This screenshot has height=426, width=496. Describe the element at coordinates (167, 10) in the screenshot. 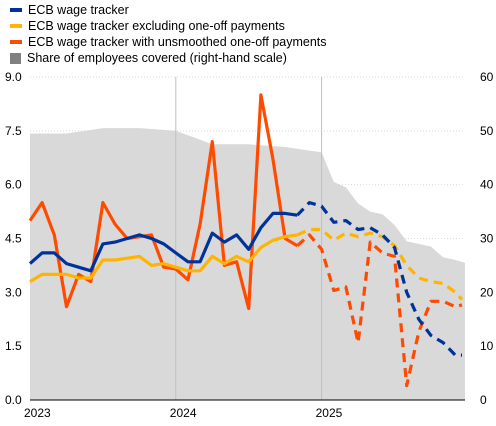

I see `legend-item-wage-tracker: ECB wage tracker` at that location.